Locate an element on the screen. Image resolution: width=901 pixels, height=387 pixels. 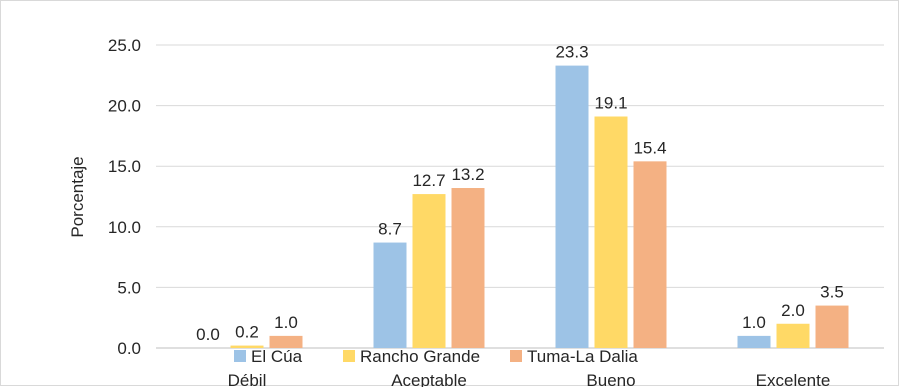
legend-label: Tuma-La Dalia is located at coordinates (582, 356).